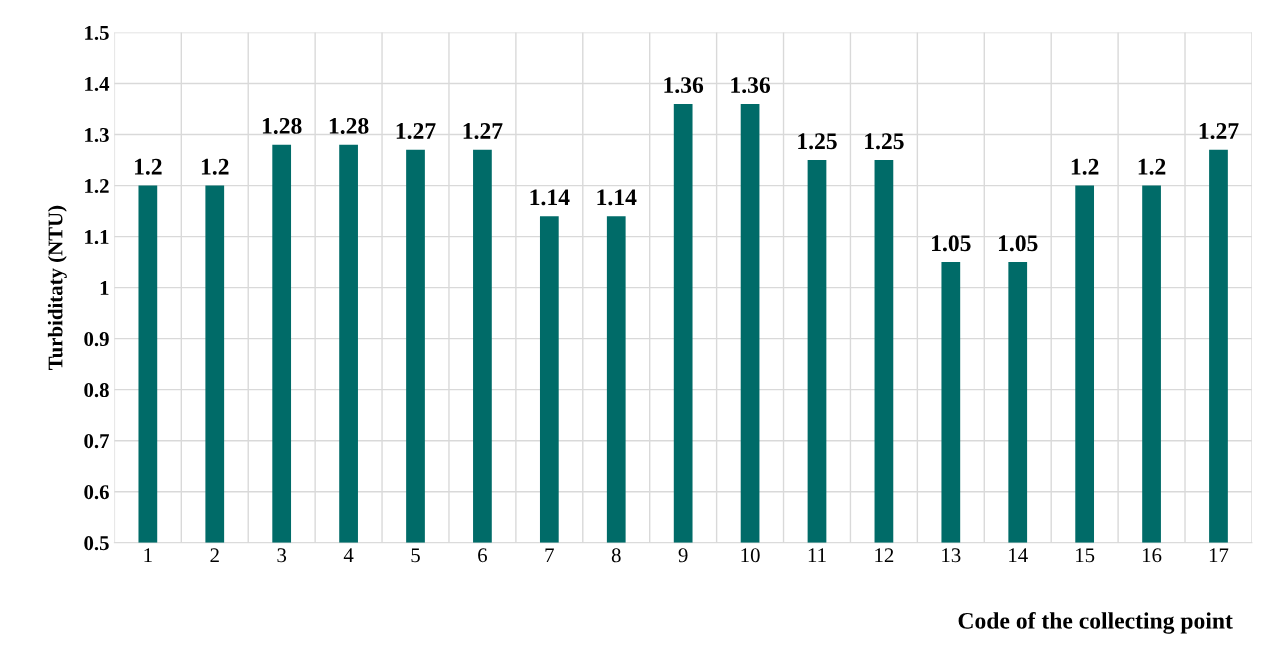 The image size is (1271, 650). Describe the element at coordinates (97, 33) in the screenshot. I see `y-tick-label: 1.5` at that location.